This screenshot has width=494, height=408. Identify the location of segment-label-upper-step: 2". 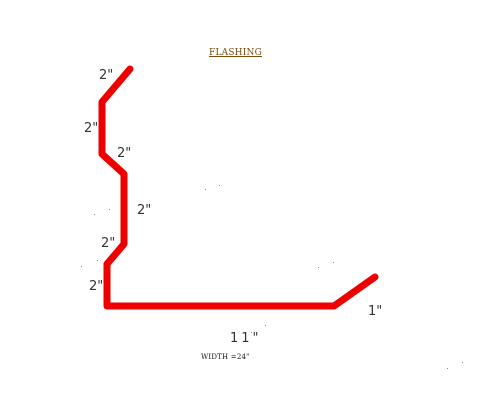
(124, 153).